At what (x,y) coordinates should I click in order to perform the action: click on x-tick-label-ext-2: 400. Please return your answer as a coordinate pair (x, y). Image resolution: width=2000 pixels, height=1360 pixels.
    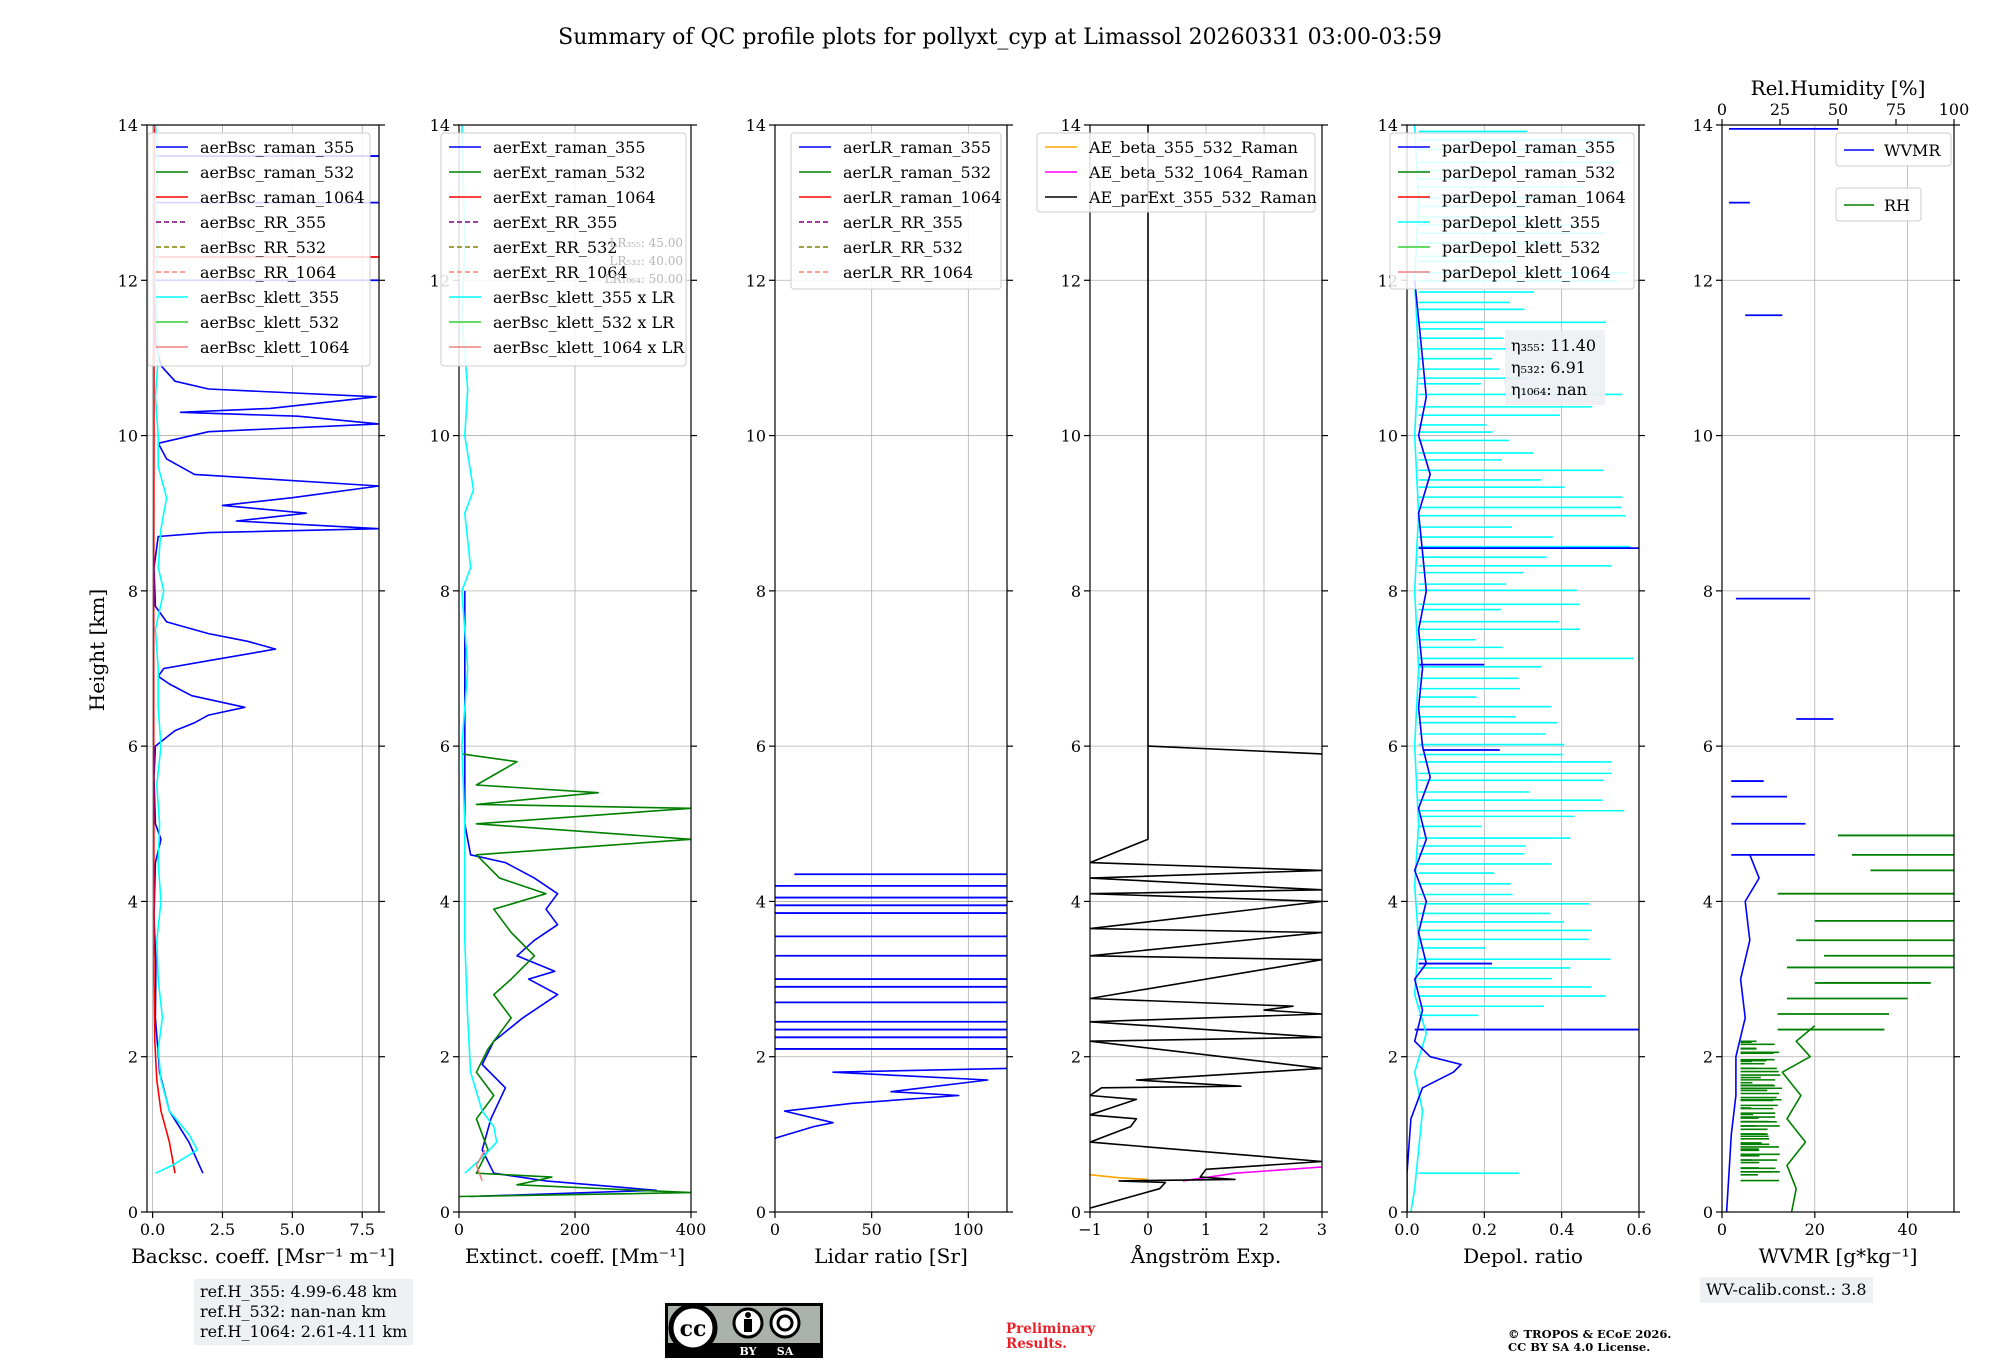
    Looking at the image, I should click on (691, 1229).